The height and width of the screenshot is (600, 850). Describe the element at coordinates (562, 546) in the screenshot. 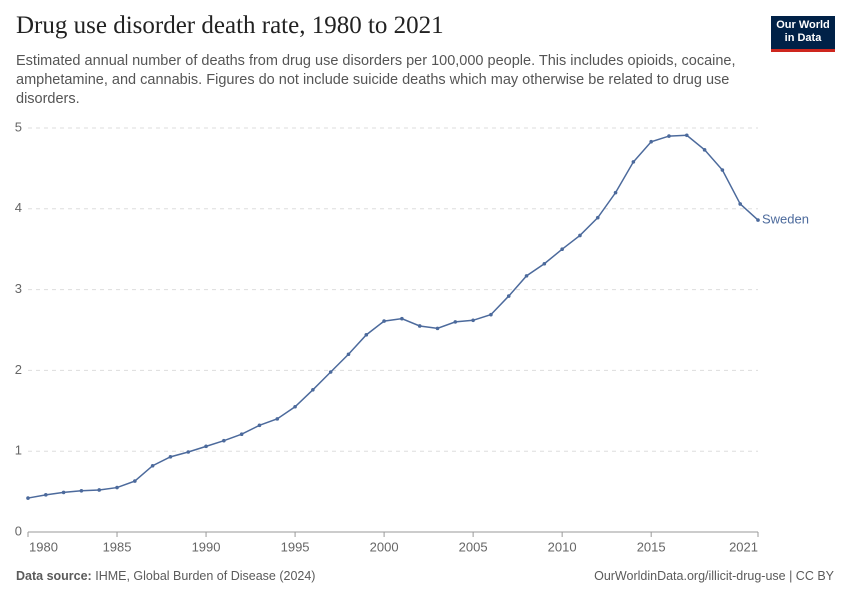

I see `x-tick-label: 2010` at that location.